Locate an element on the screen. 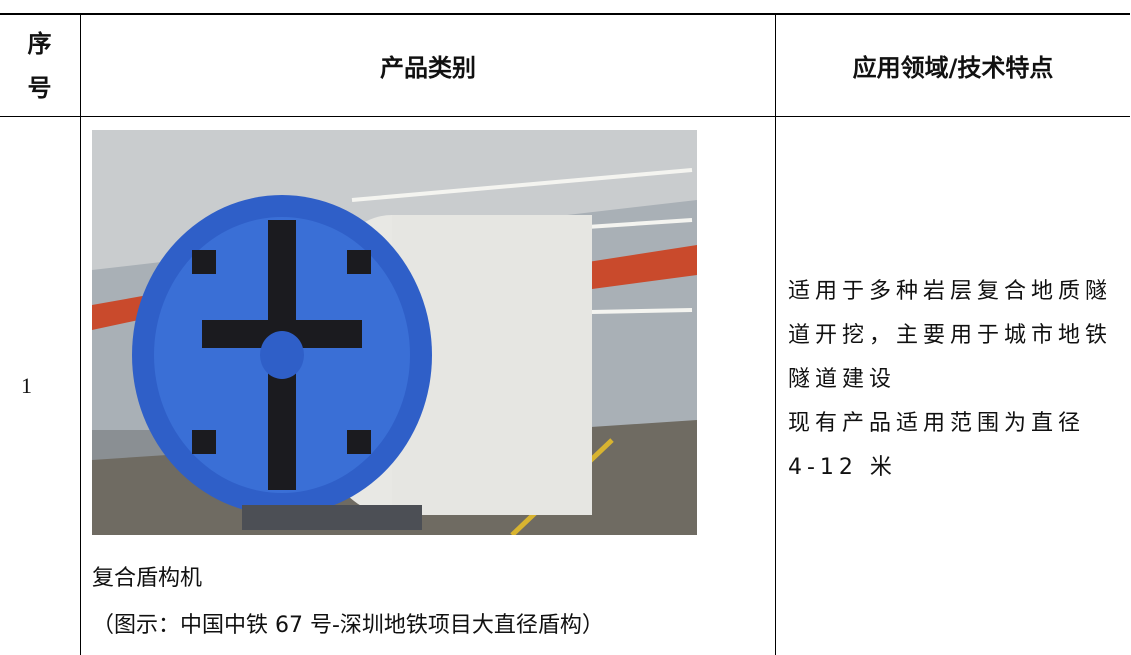  header-cell: 应用领域/技术特点 is located at coordinates (953, 65).